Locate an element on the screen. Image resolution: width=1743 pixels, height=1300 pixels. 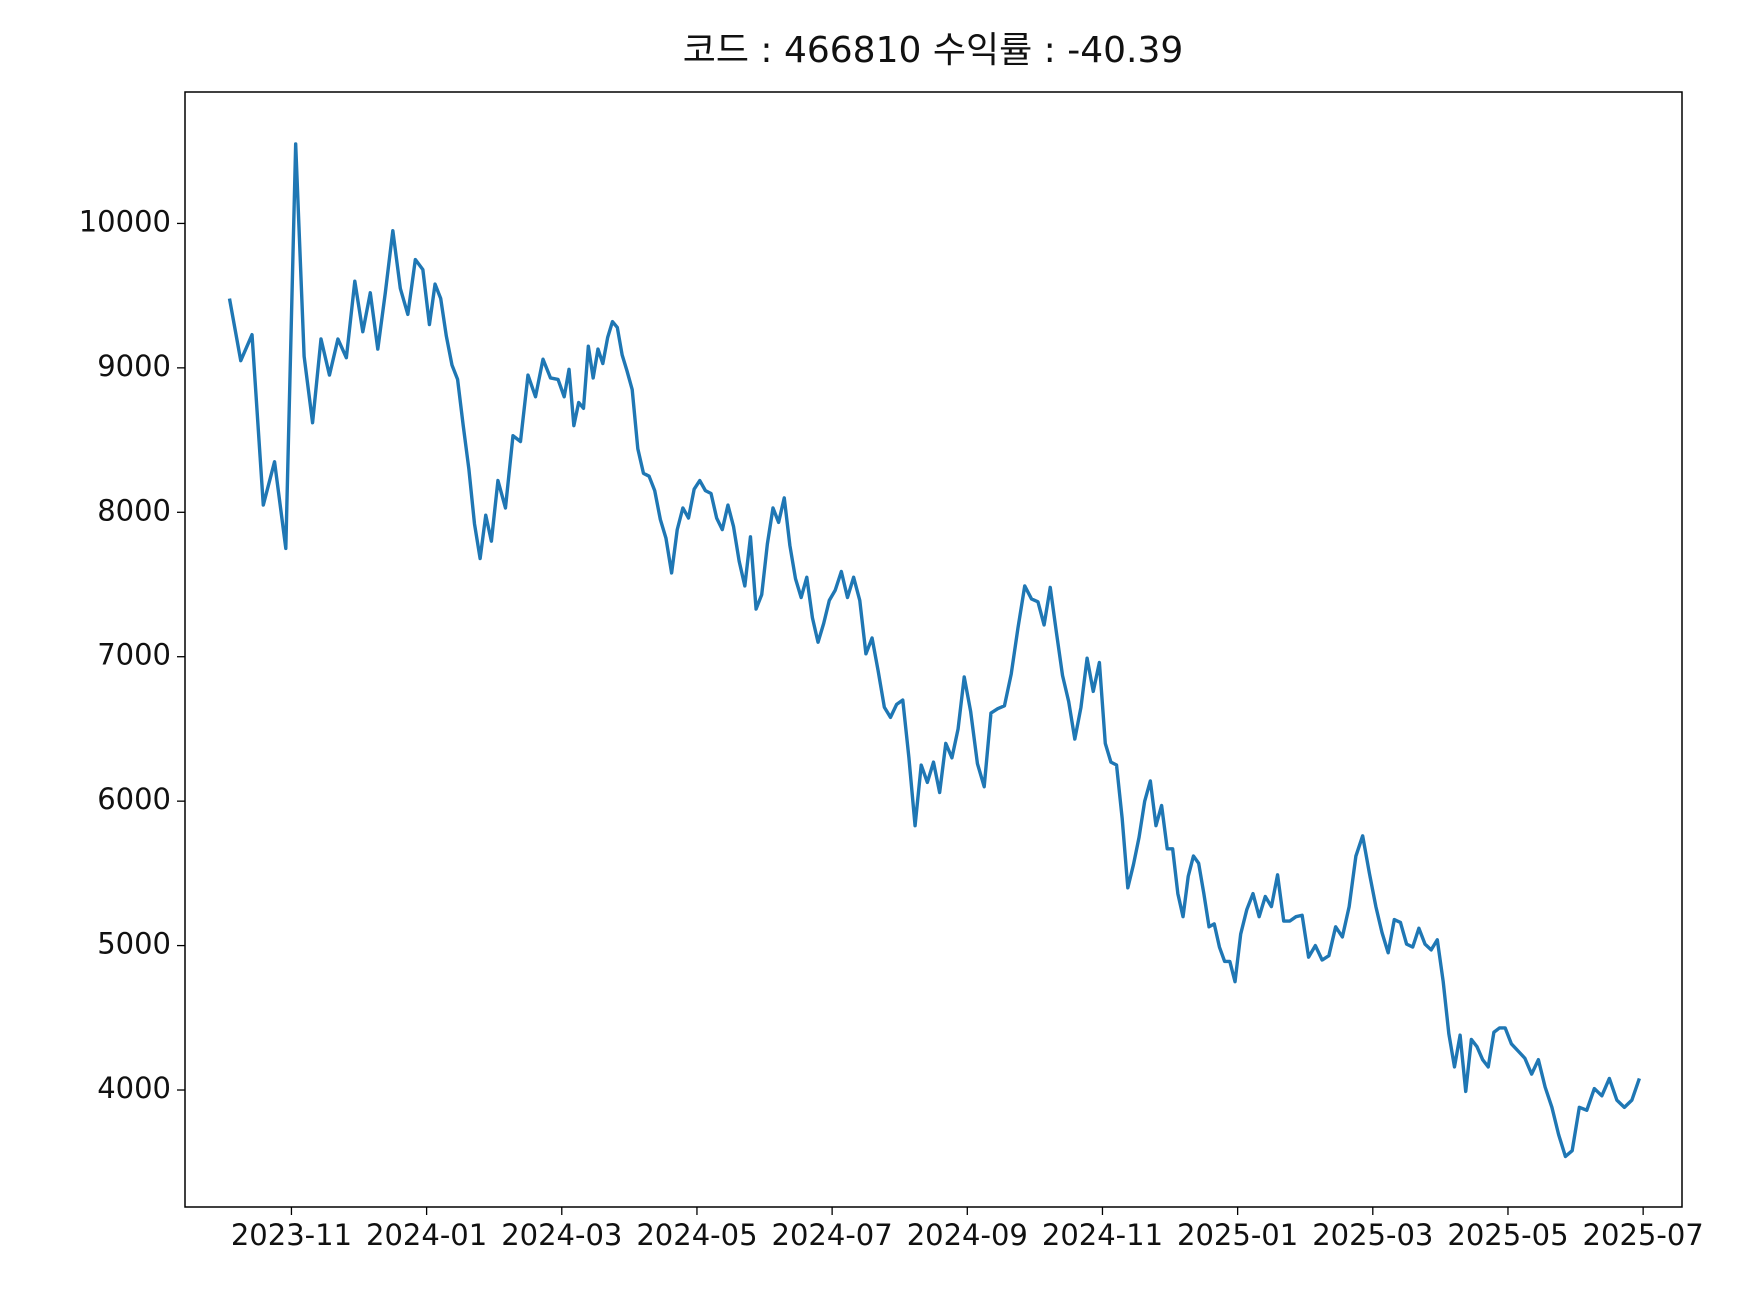
x-tick-label: 2024-03 is located at coordinates (561, 1235).